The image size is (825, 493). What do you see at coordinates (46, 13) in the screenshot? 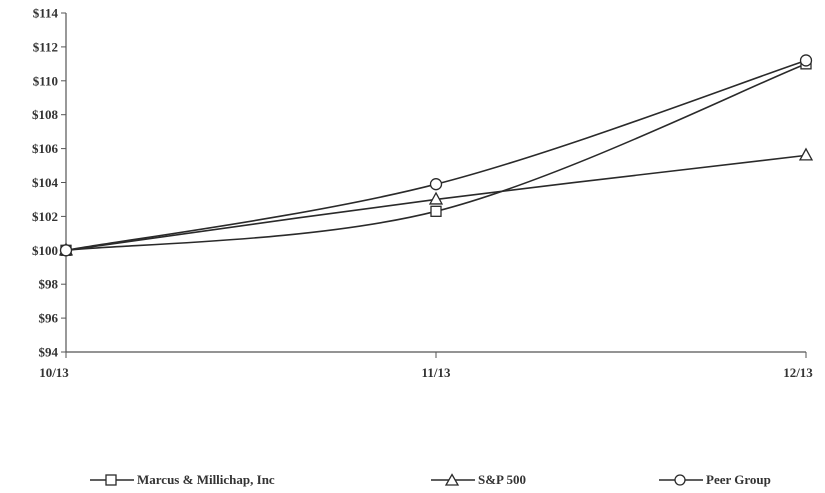
I see `y-tick-label: $114` at bounding box center [46, 13].